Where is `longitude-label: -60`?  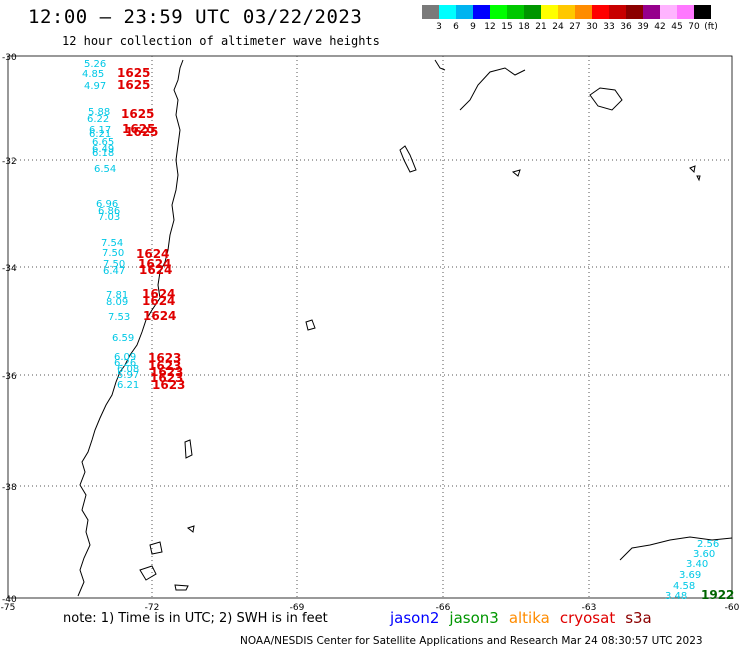 longitude-label: -60 is located at coordinates (732, 608).